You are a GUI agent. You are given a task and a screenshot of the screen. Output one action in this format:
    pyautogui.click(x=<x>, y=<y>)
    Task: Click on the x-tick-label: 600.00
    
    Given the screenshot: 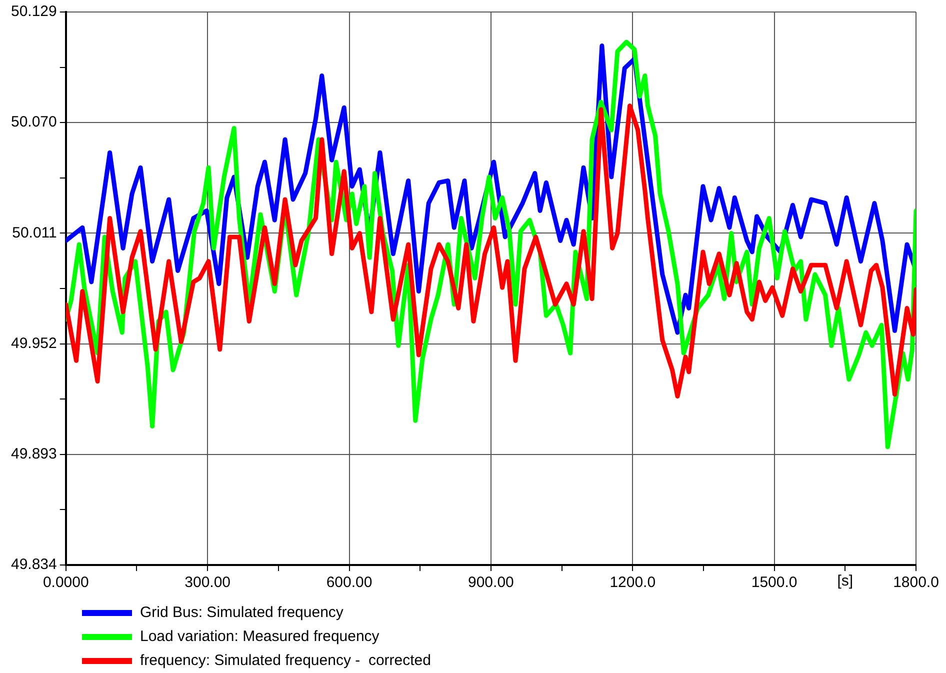 What is the action you would take?
    pyautogui.click(x=349, y=583)
    